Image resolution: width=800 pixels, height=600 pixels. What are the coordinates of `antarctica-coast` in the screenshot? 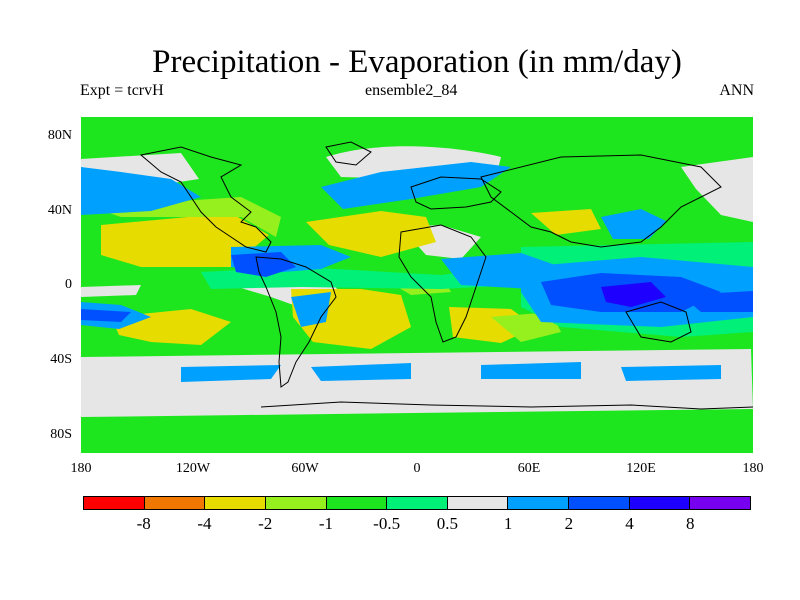 It's located at (506, 405).